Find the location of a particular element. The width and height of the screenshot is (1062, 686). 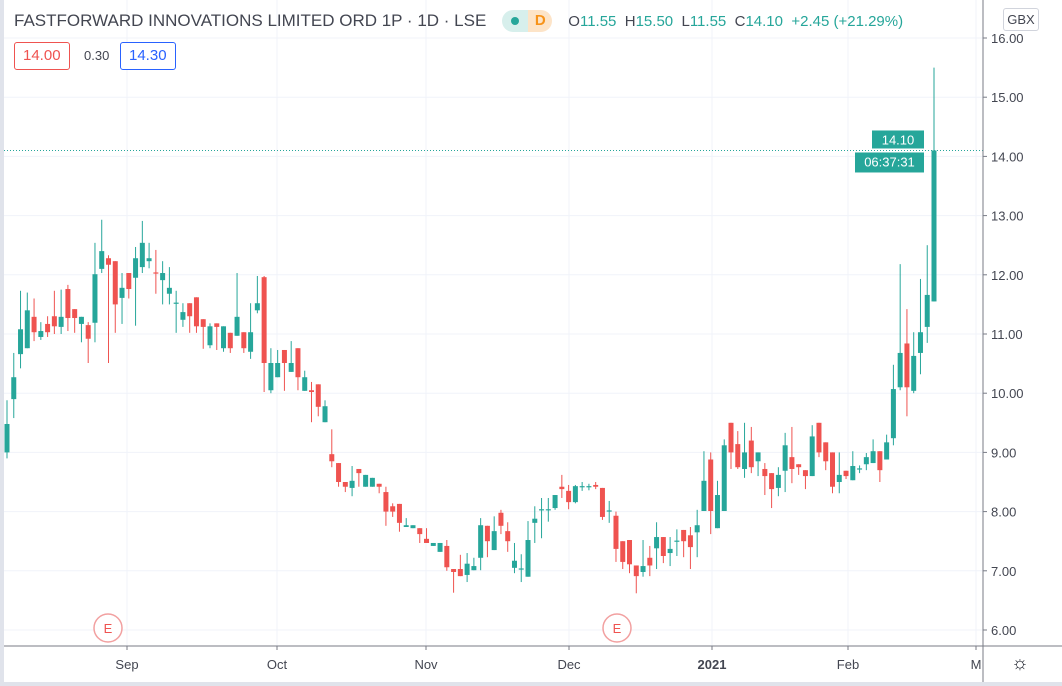

sell-price-button: 14.00 is located at coordinates (42, 56).